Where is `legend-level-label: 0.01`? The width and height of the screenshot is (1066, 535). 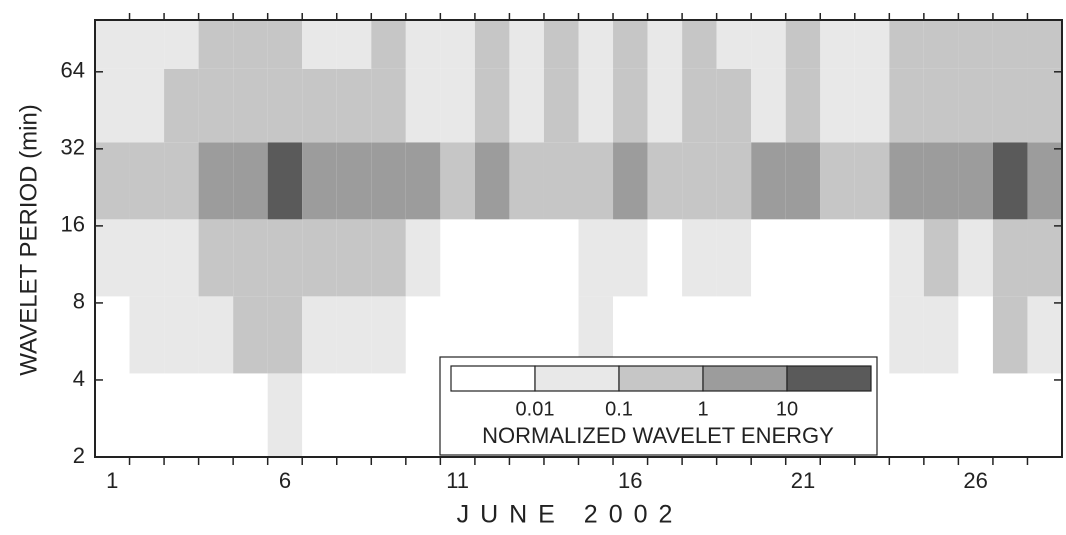 legend-level-label: 0.01 is located at coordinates (535, 409).